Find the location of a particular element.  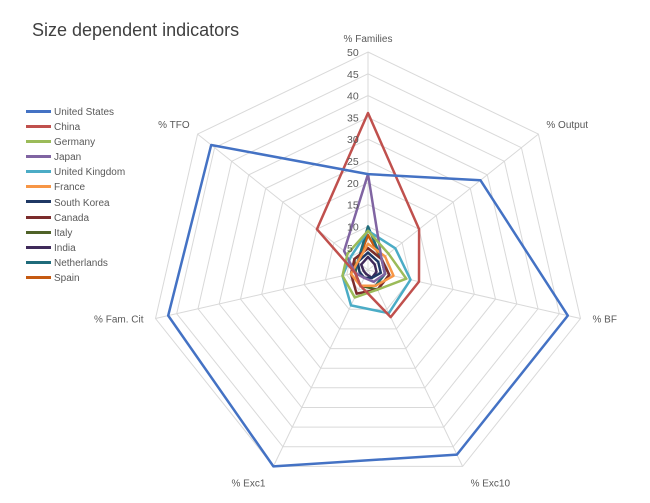

tick-label: 45 is located at coordinates (353, 75).